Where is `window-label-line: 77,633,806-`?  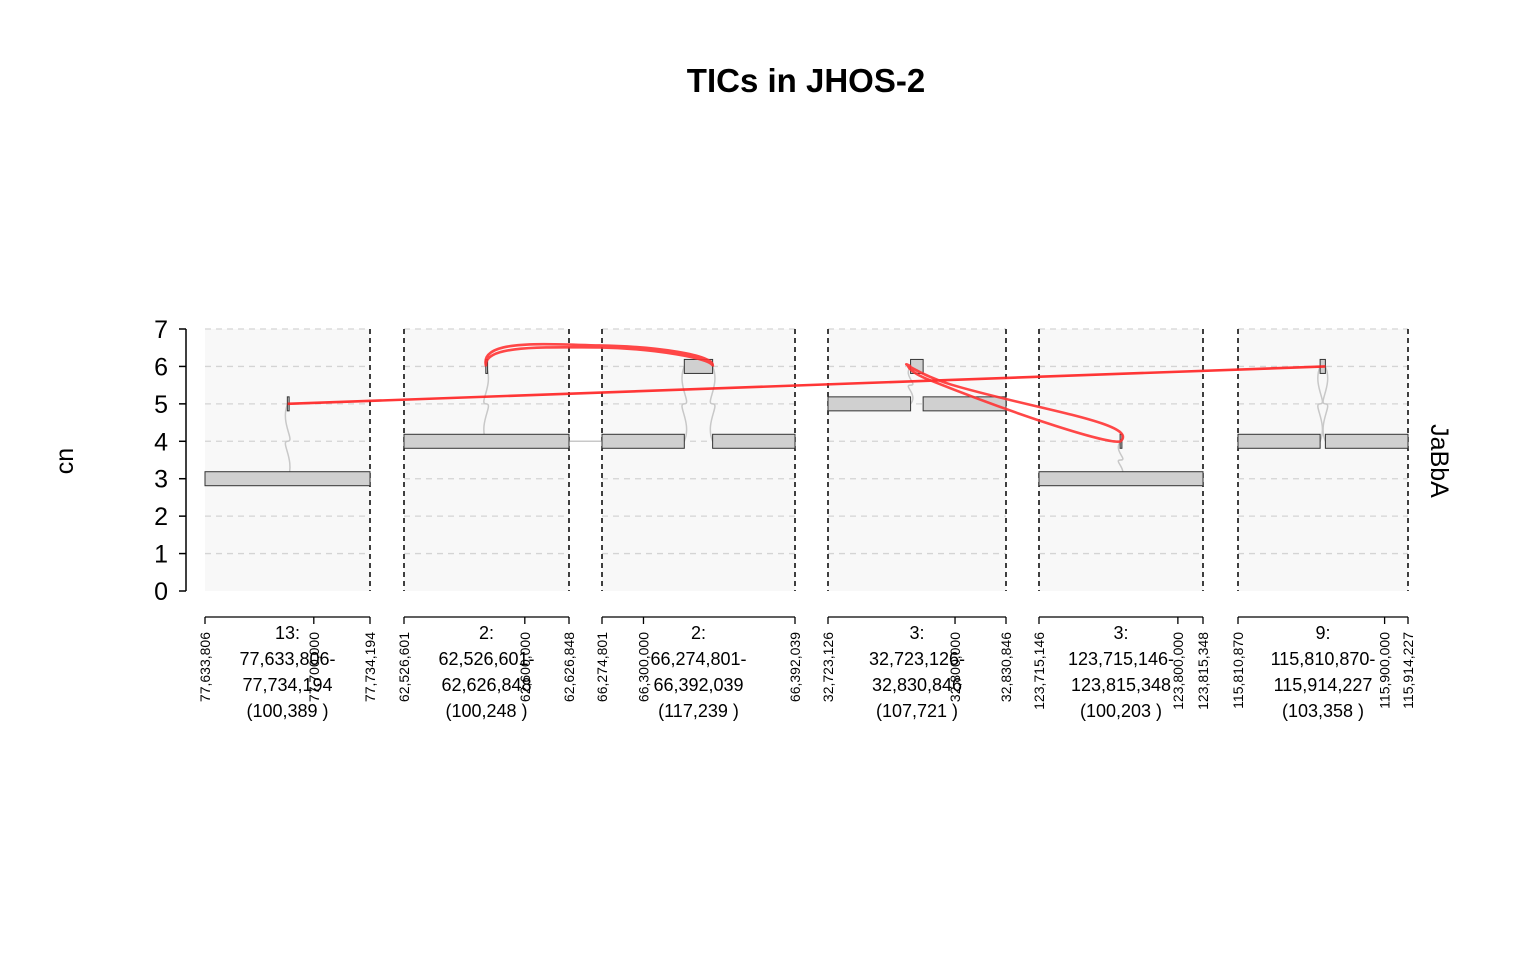 window-label-line: 77,633,806- is located at coordinates (287, 659).